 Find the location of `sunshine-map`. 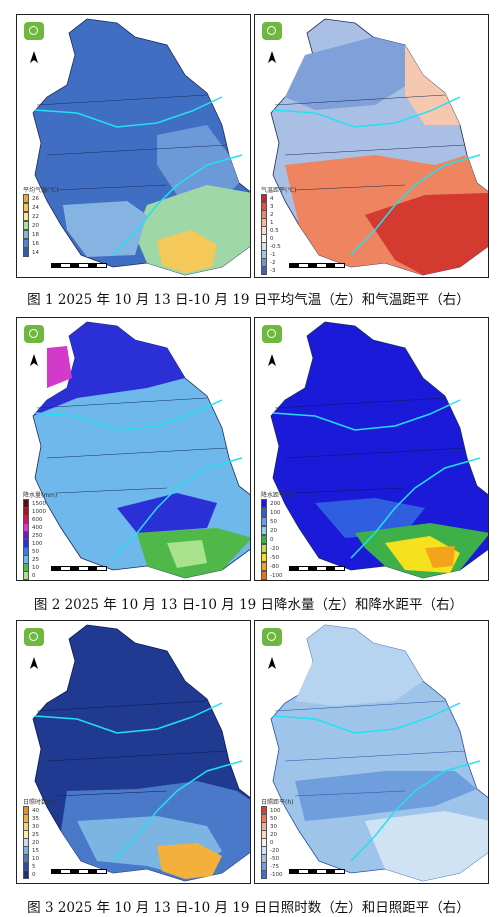

sunshine-map is located at coordinates (141, 753).